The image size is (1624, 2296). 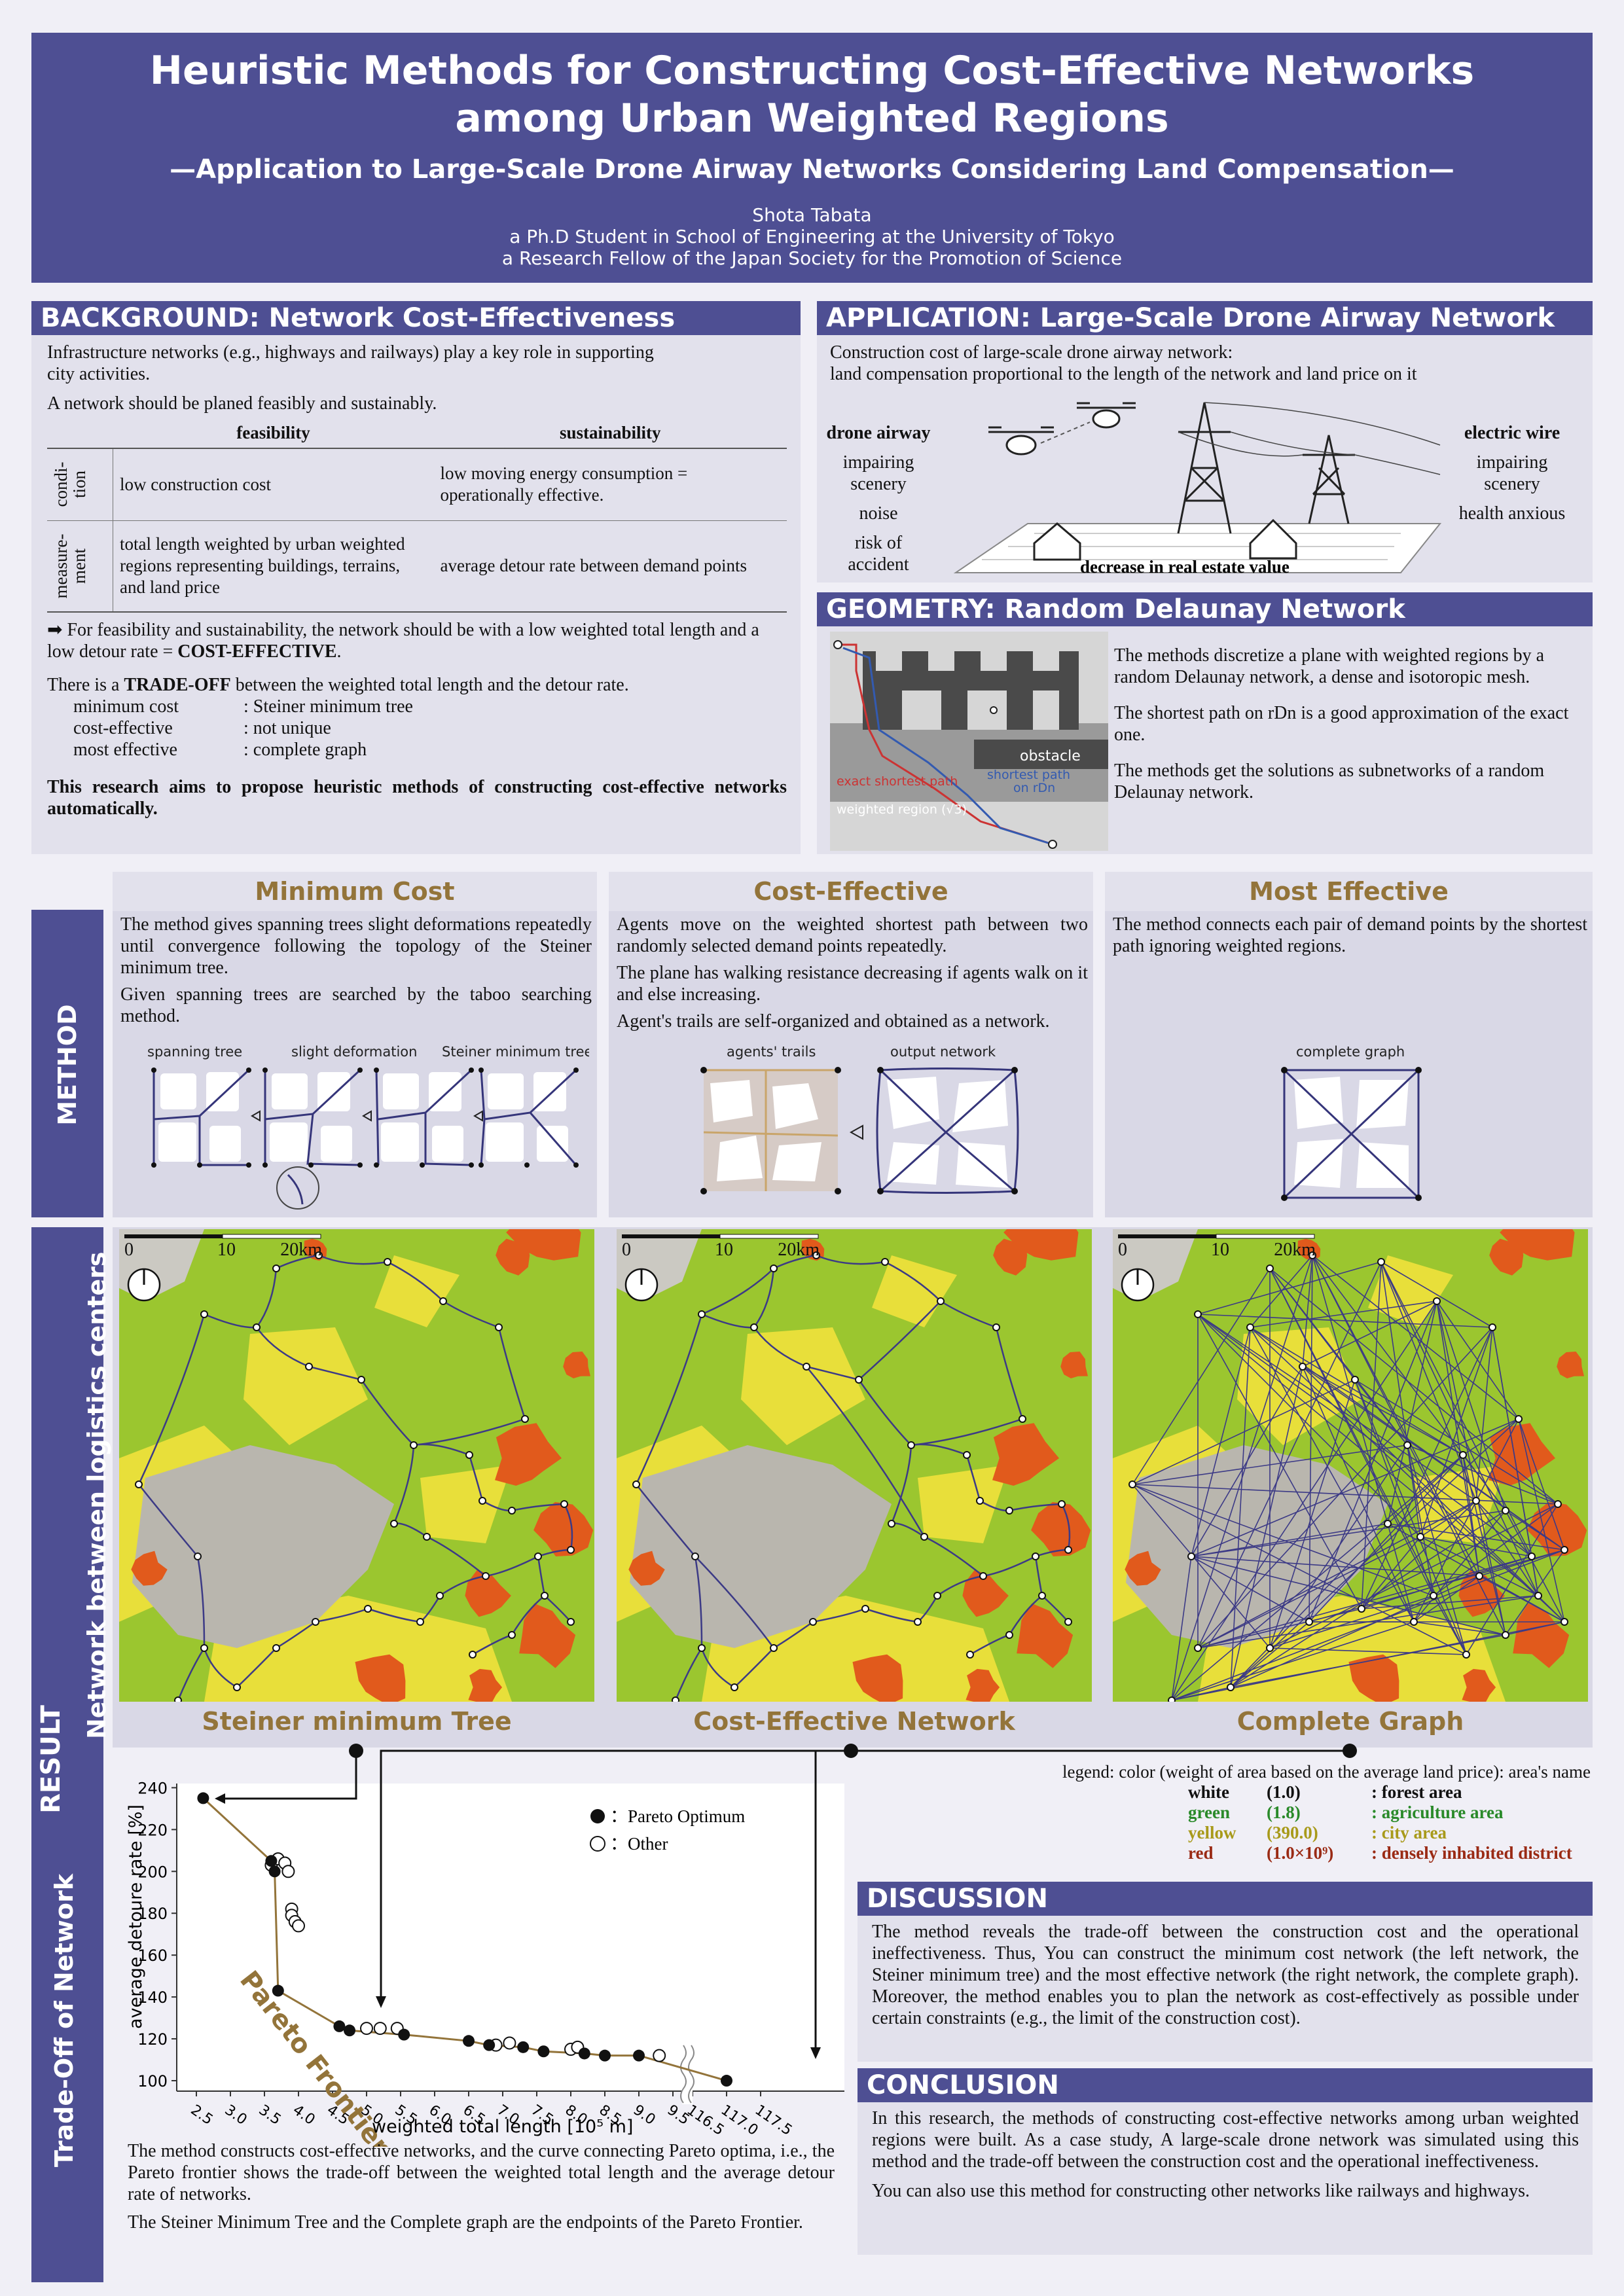 I want to click on shortest-path-label-2: on rDn, so click(x=1034, y=788).